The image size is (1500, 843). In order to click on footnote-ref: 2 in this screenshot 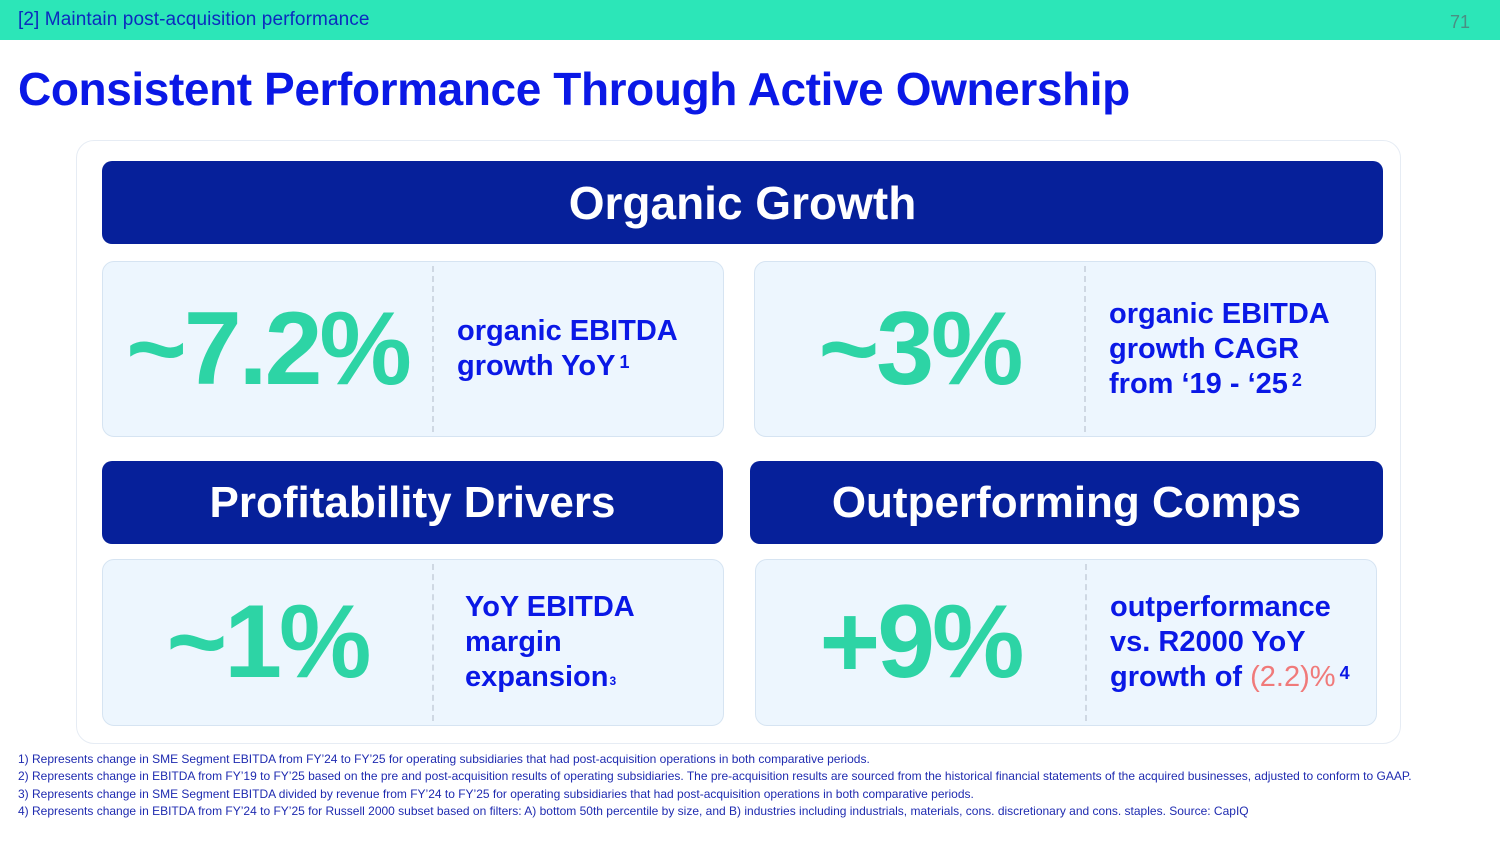, I will do `click(1296, 379)`.